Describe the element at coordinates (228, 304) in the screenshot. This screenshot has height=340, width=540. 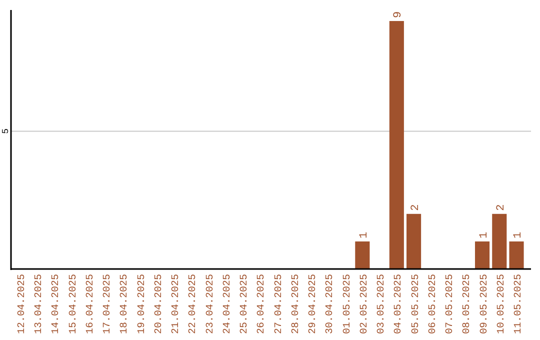
I see `x-tick-label: 24.04.2025` at that location.